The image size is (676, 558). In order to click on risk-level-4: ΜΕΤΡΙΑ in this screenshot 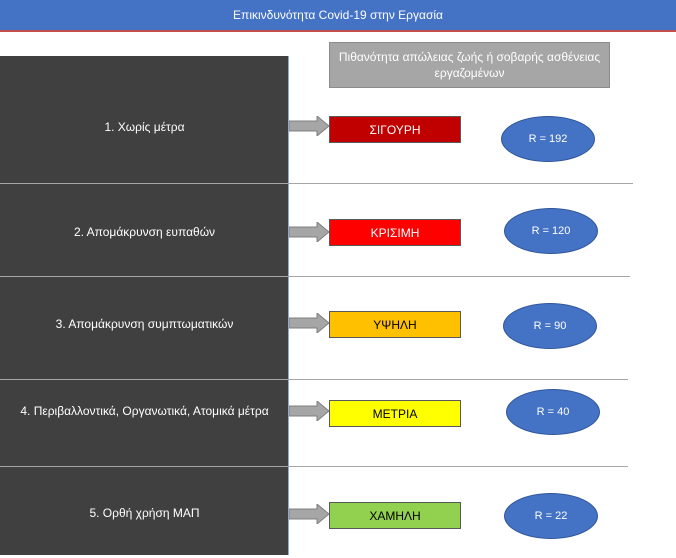, I will do `click(395, 413)`.